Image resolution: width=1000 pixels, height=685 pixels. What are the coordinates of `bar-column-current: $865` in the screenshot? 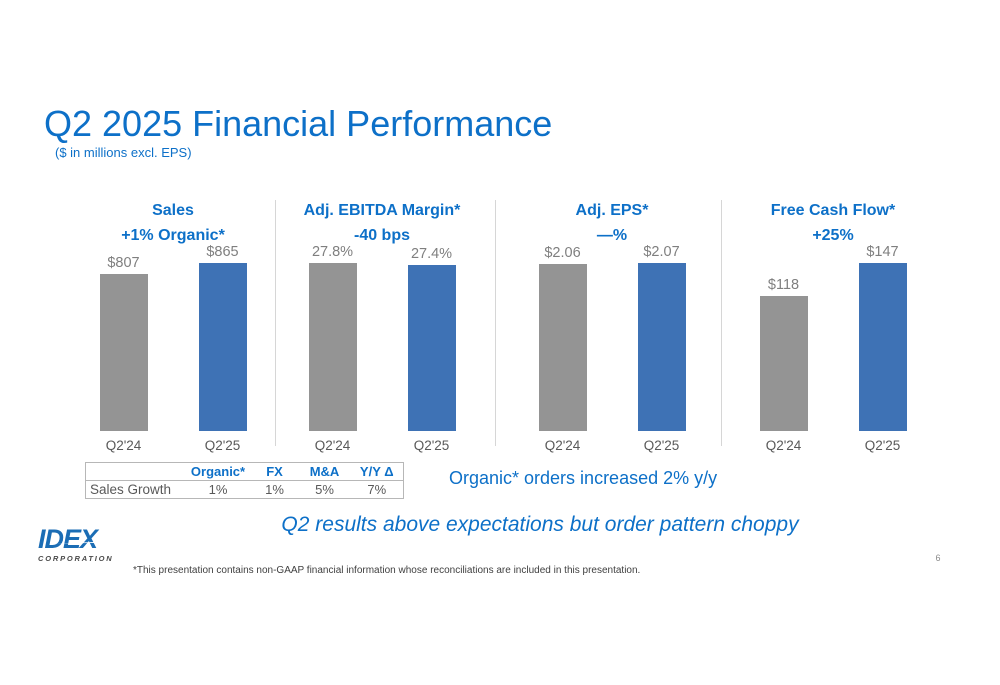 It's located at (222, 337).